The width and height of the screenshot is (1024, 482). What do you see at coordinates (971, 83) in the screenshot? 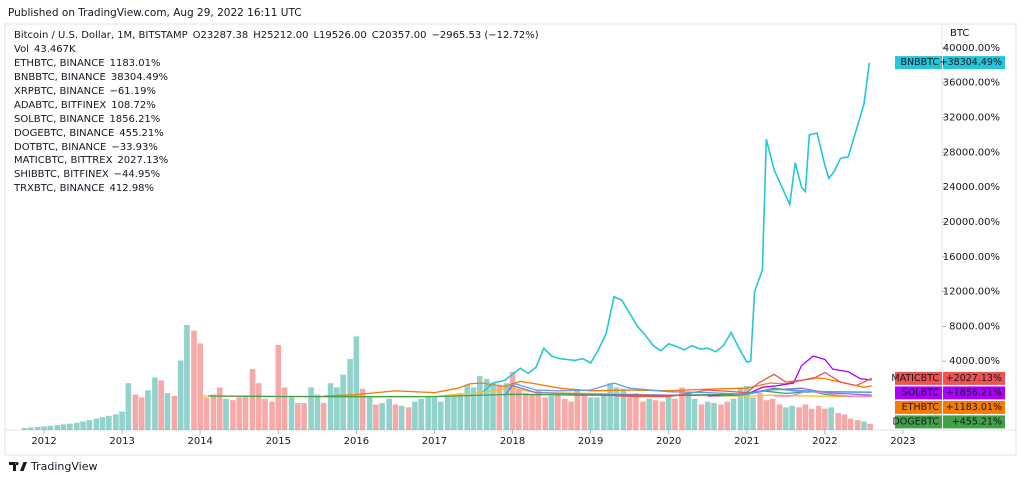
I see `y-tick-label: 36000.00%` at bounding box center [971, 83].